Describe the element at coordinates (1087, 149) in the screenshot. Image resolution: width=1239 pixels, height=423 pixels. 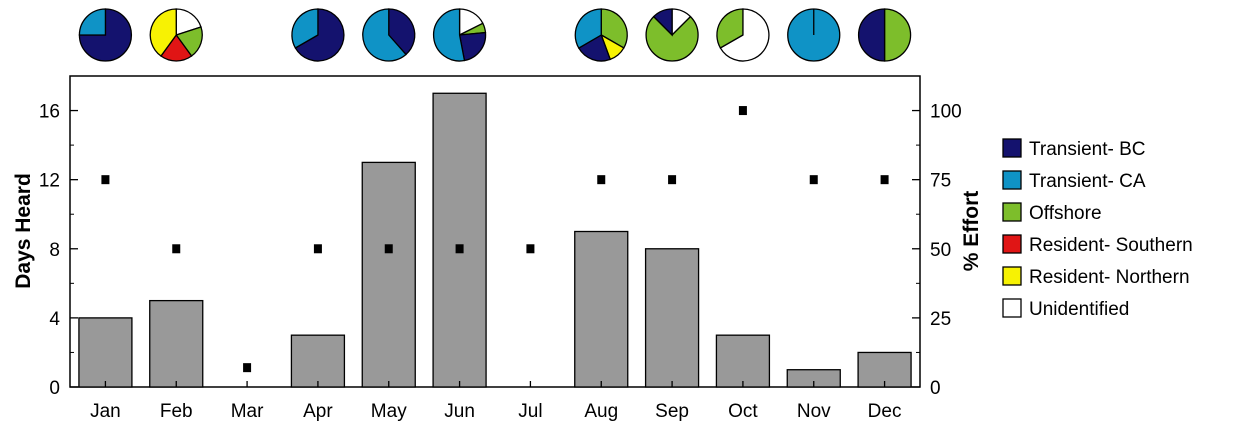
I see `legend-label: Transient- BC` at that location.